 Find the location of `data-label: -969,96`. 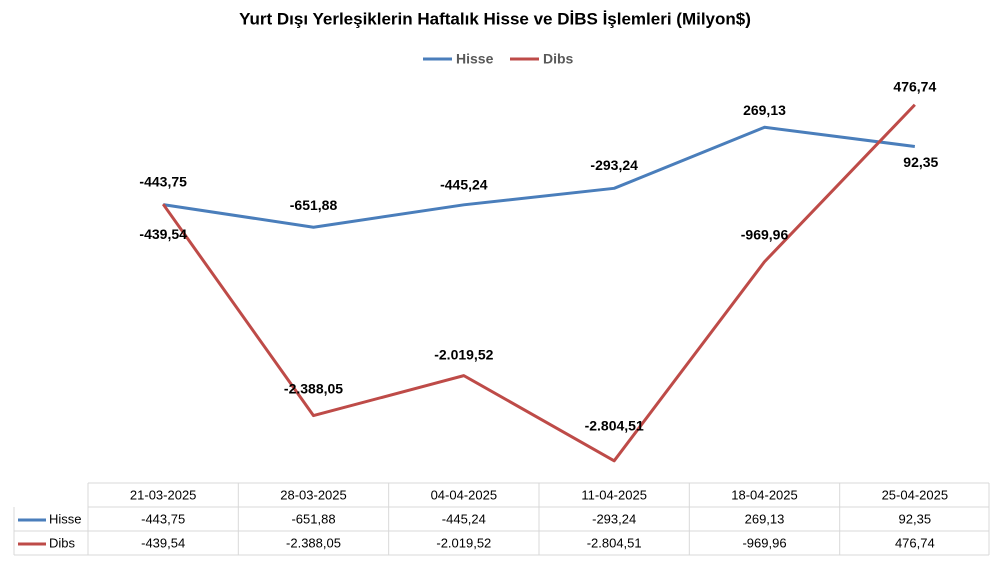

data-label: -969,96 is located at coordinates (765, 234).